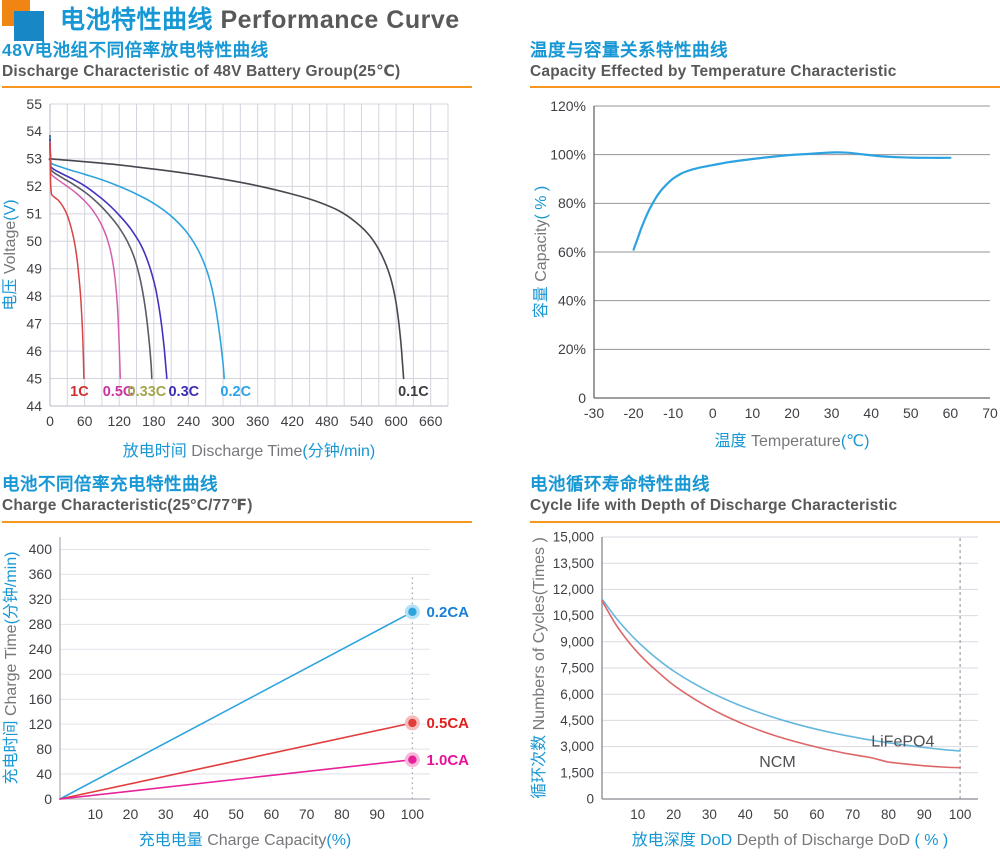  I want to click on y-tick-label: 200, so click(41, 673).